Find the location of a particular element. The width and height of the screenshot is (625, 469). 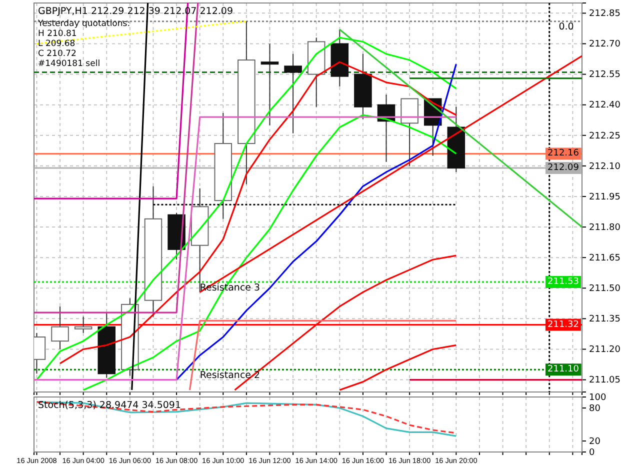

y-tick-label: 0 is located at coordinates (592, 453).